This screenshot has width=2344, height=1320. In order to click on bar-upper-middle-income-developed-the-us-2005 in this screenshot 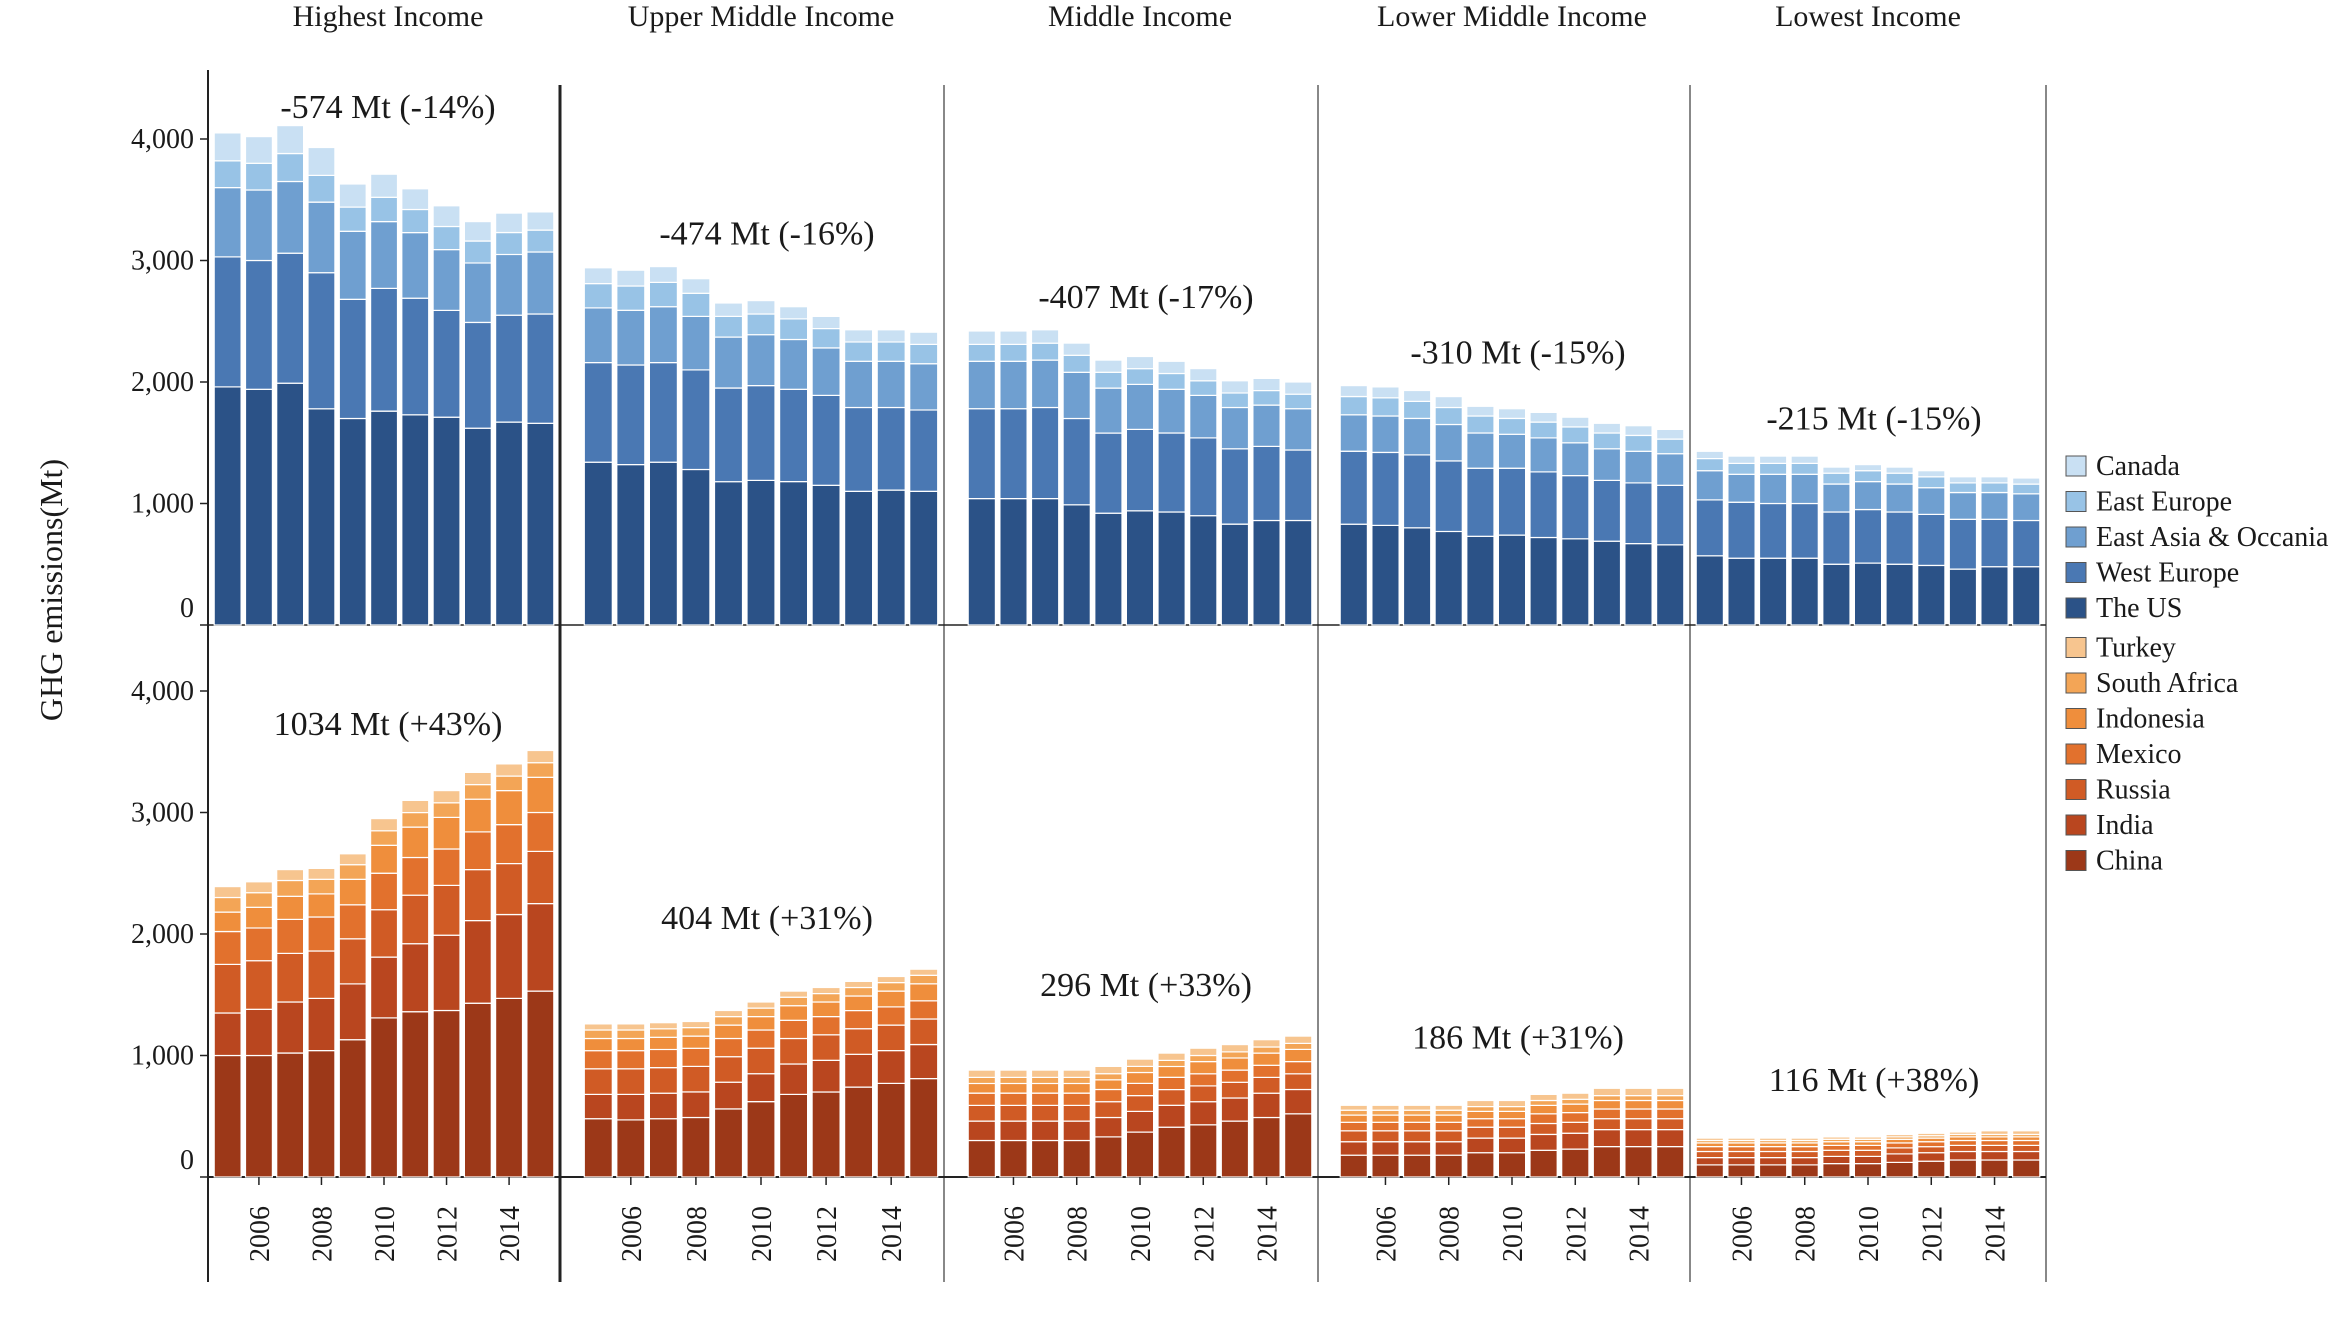, I will do `click(598, 543)`.